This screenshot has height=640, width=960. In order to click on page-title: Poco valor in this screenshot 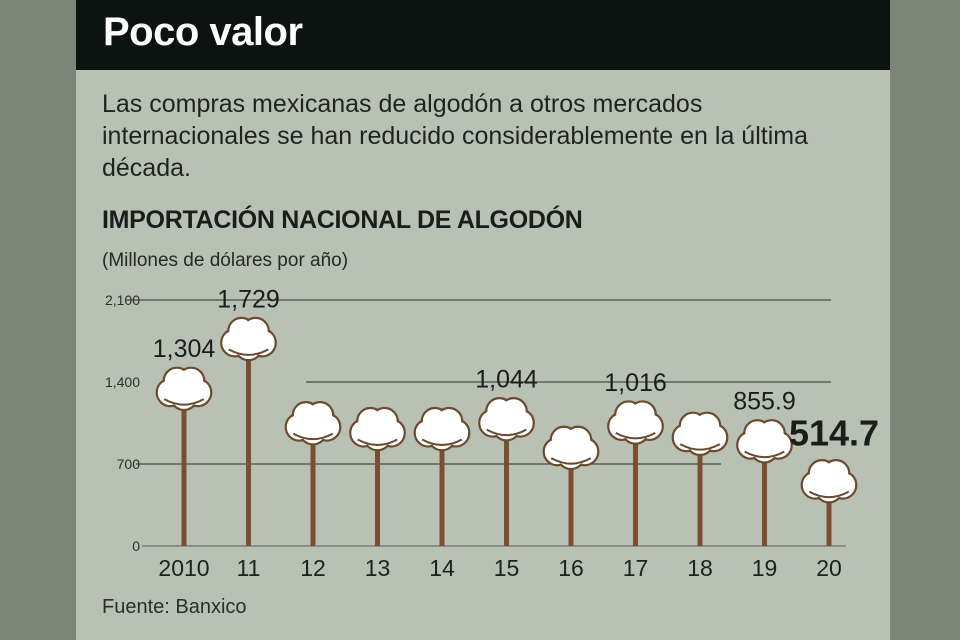, I will do `click(203, 32)`.